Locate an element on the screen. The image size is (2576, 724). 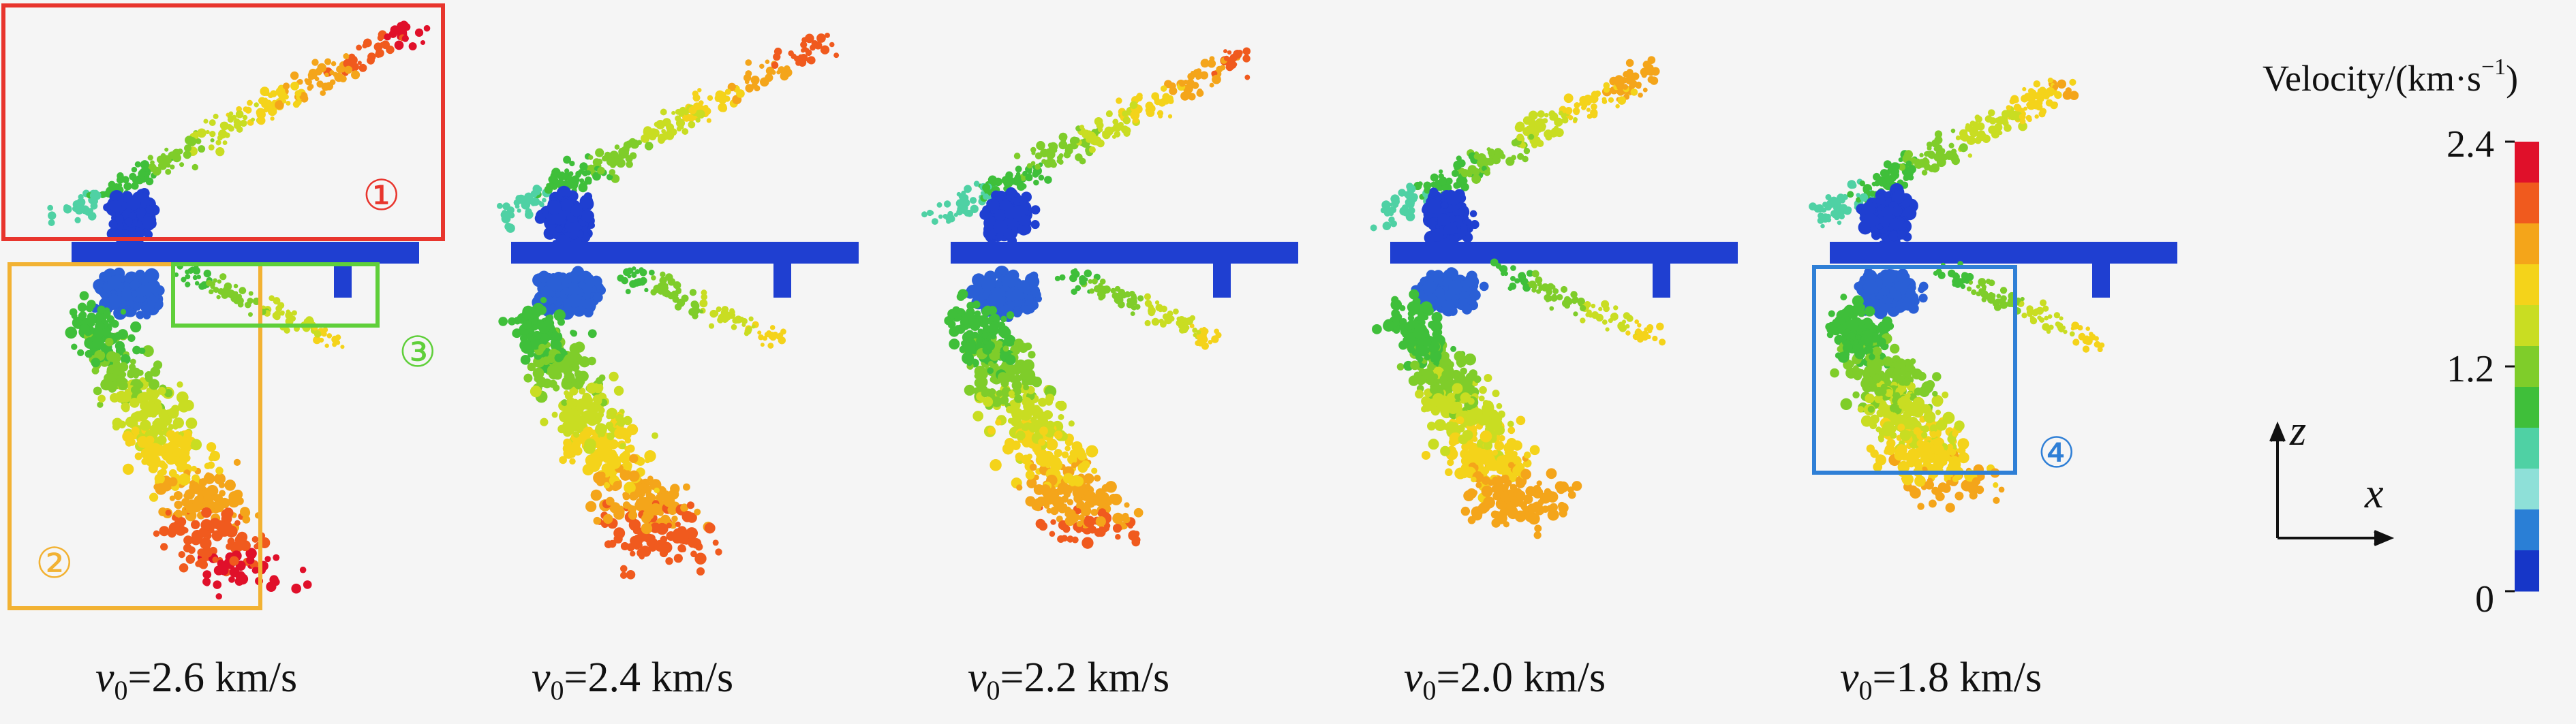
marker-1: ① is located at coordinates (382, 196).